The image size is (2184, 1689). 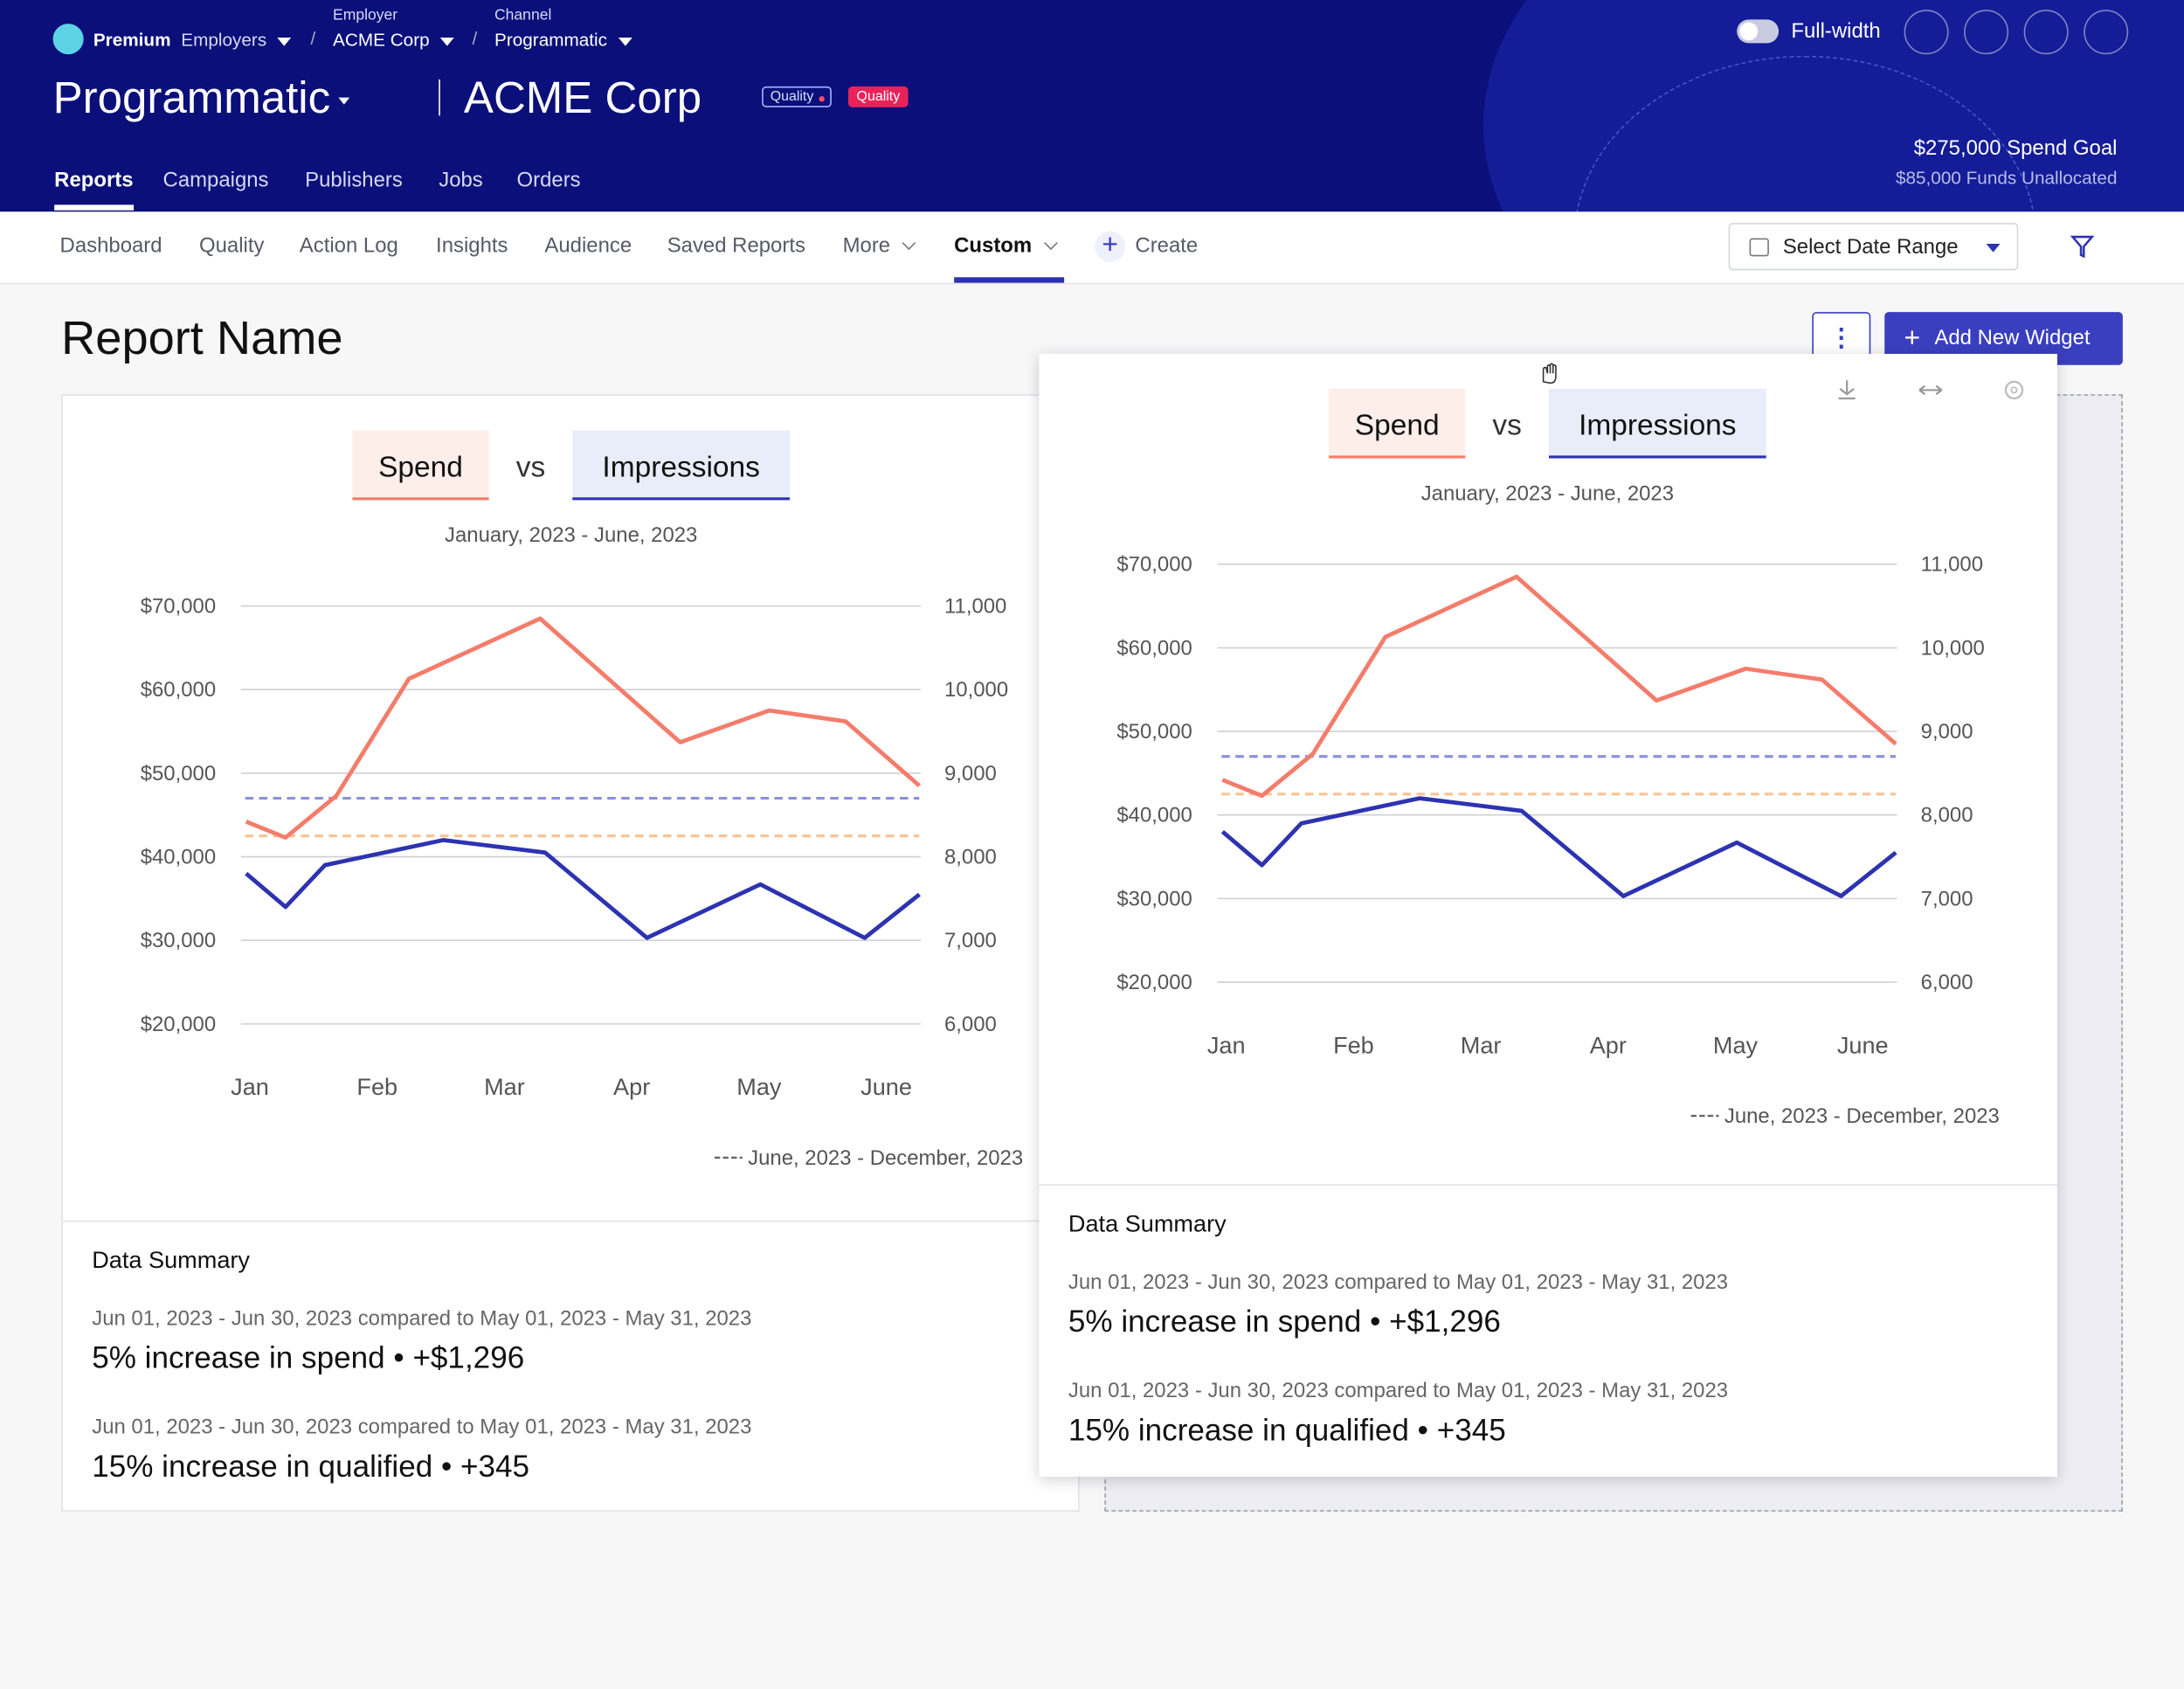 What do you see at coordinates (1167, 245) in the screenshot?
I see `create: Create` at bounding box center [1167, 245].